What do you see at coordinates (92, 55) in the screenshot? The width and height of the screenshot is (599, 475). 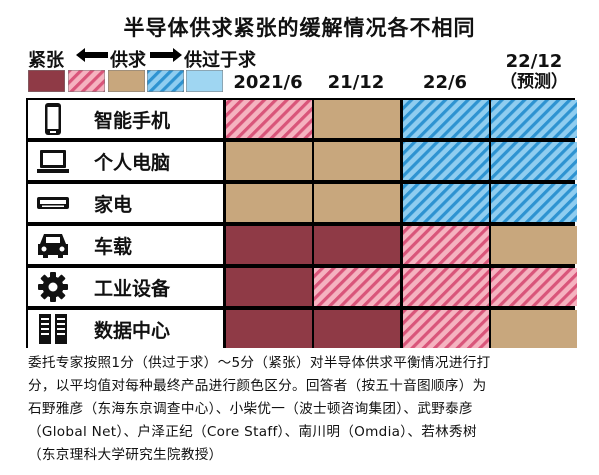 I see `arrow-left-icon` at bounding box center [92, 55].